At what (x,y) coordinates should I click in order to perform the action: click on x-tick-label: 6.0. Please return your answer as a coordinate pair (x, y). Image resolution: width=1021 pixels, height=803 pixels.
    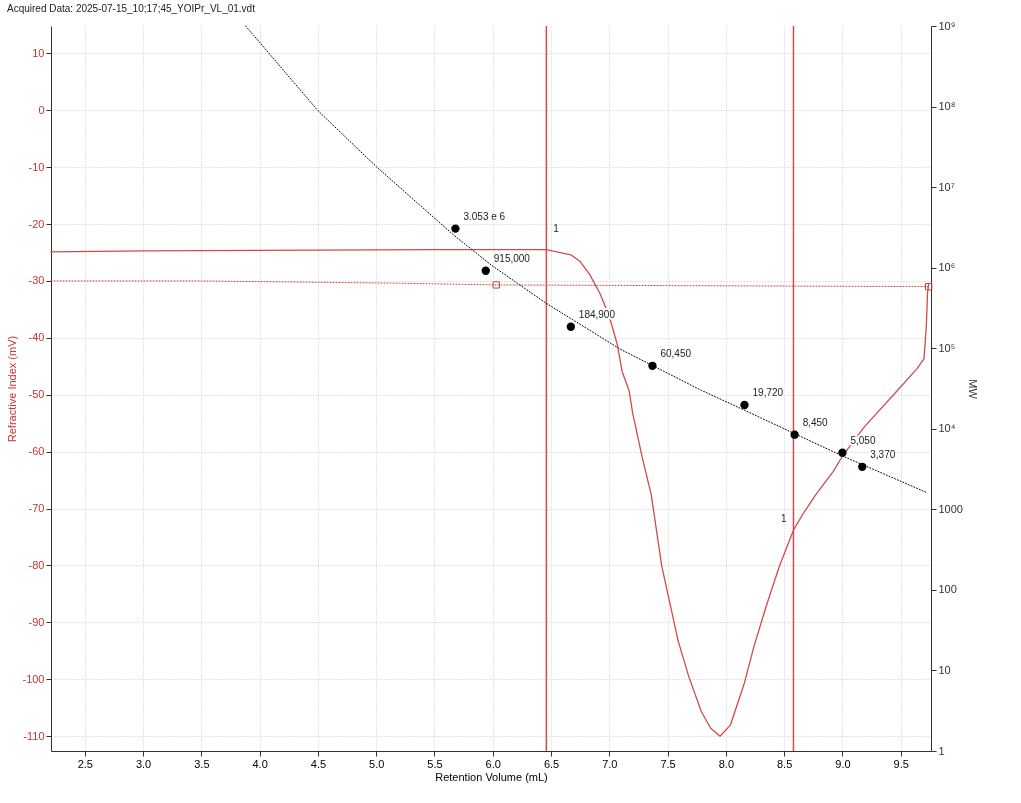
    Looking at the image, I should click on (493, 763).